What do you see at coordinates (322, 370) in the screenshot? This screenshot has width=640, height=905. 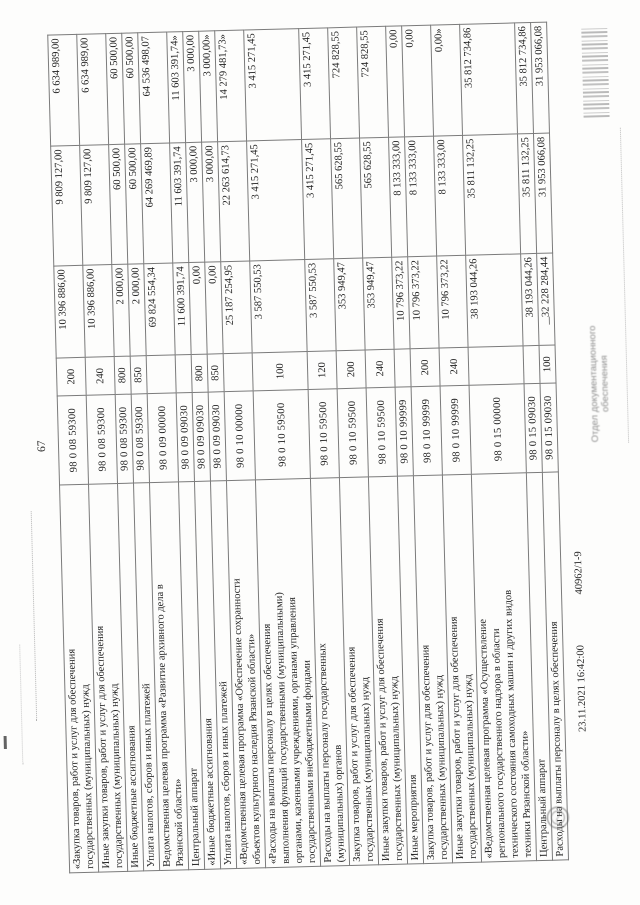 I see `expense-type-cell: 120` at bounding box center [322, 370].